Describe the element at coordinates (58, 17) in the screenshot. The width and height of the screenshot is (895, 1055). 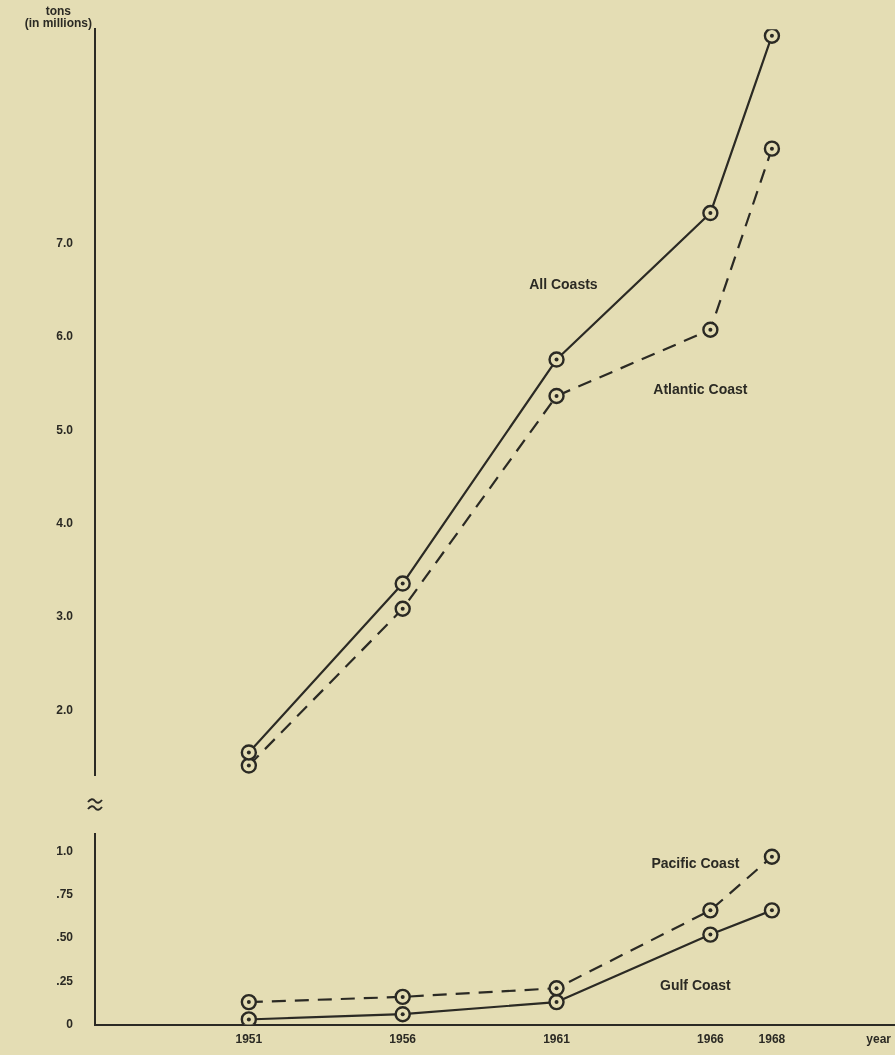
I see `y-axis-title: tons (in millions)` at that location.